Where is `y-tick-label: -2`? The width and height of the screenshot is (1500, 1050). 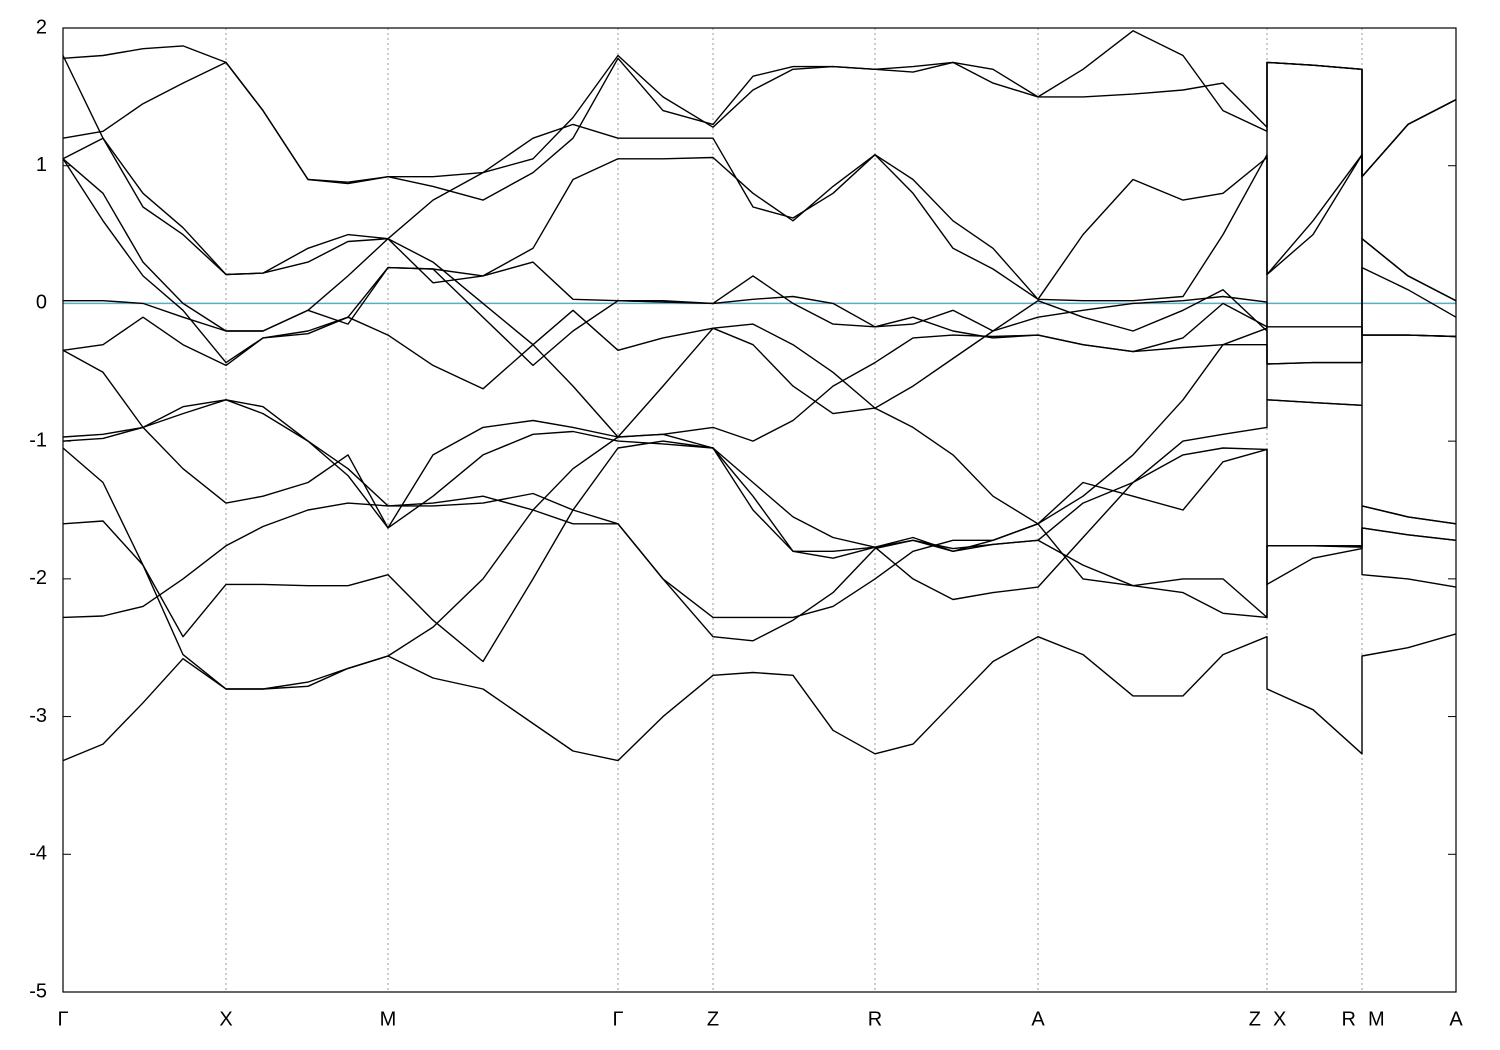 y-tick-label: -2 is located at coordinates (38, 578).